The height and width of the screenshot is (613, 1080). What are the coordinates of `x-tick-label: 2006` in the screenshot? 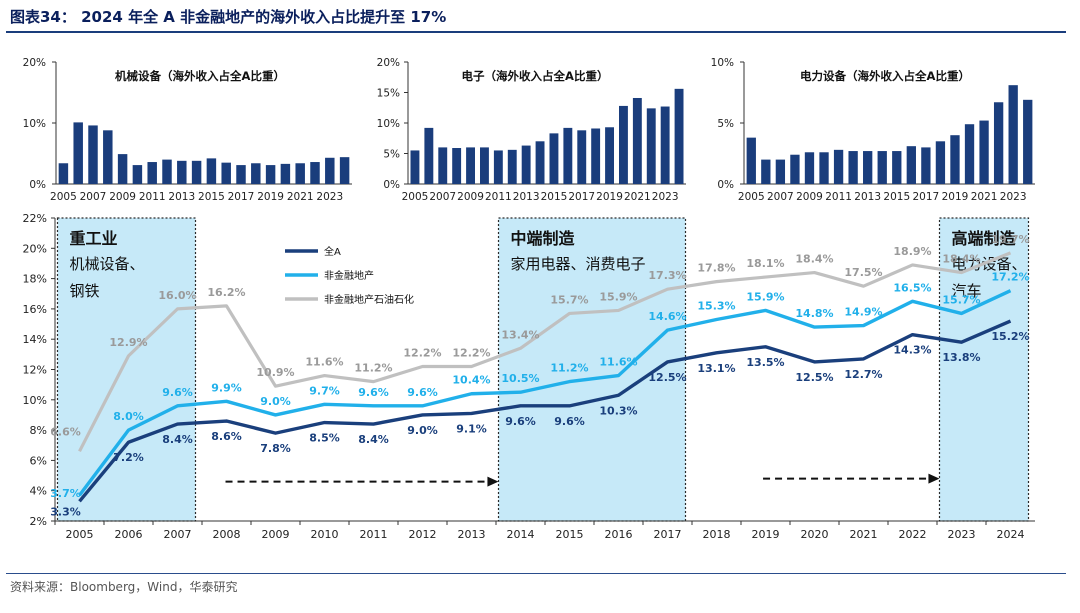 It's located at (129, 534).